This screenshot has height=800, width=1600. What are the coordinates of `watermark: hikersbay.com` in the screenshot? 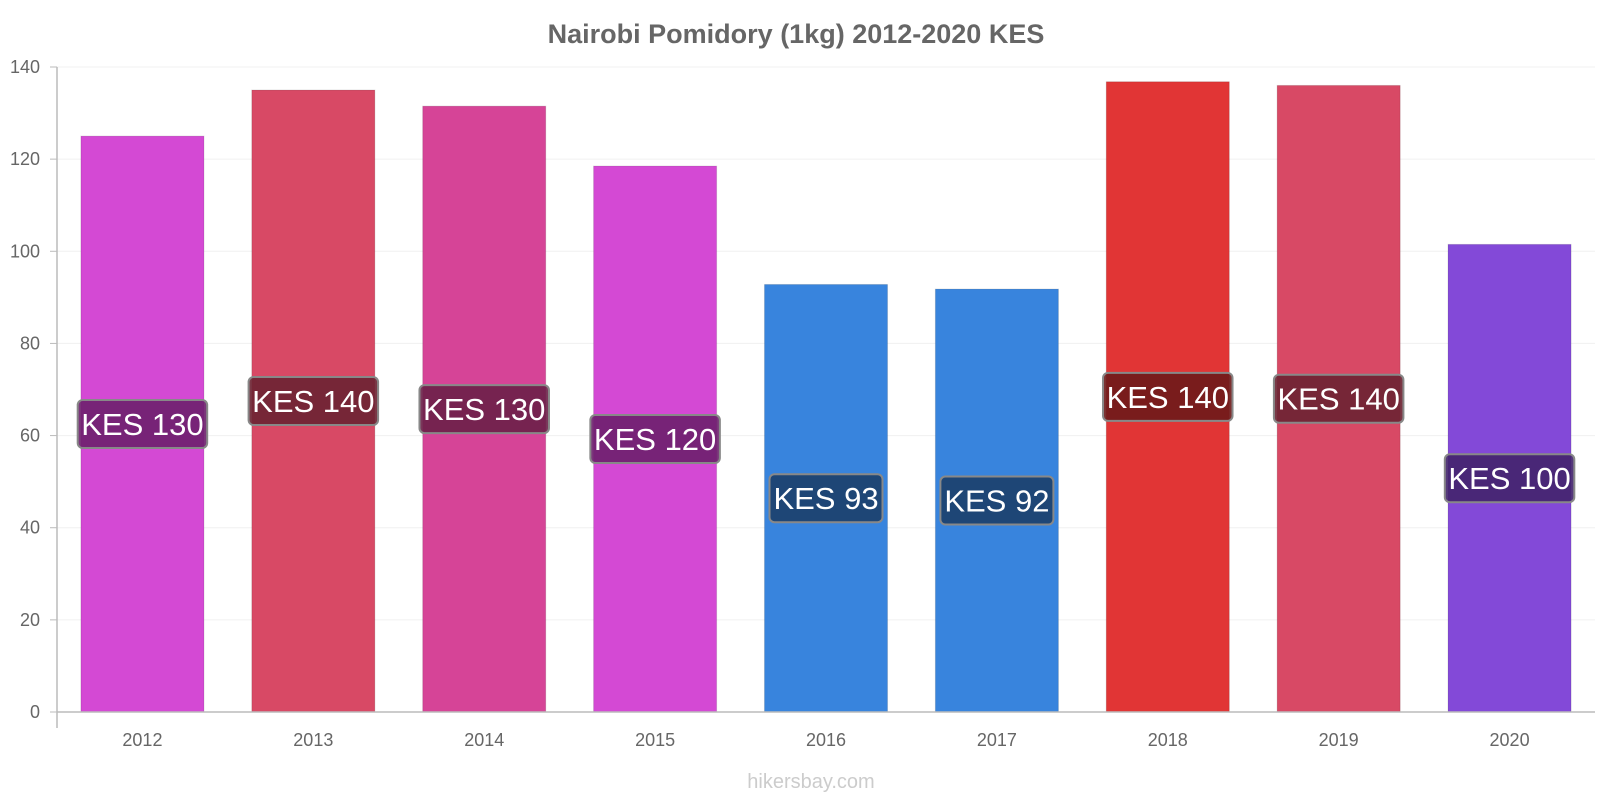 It's located at (810, 782).